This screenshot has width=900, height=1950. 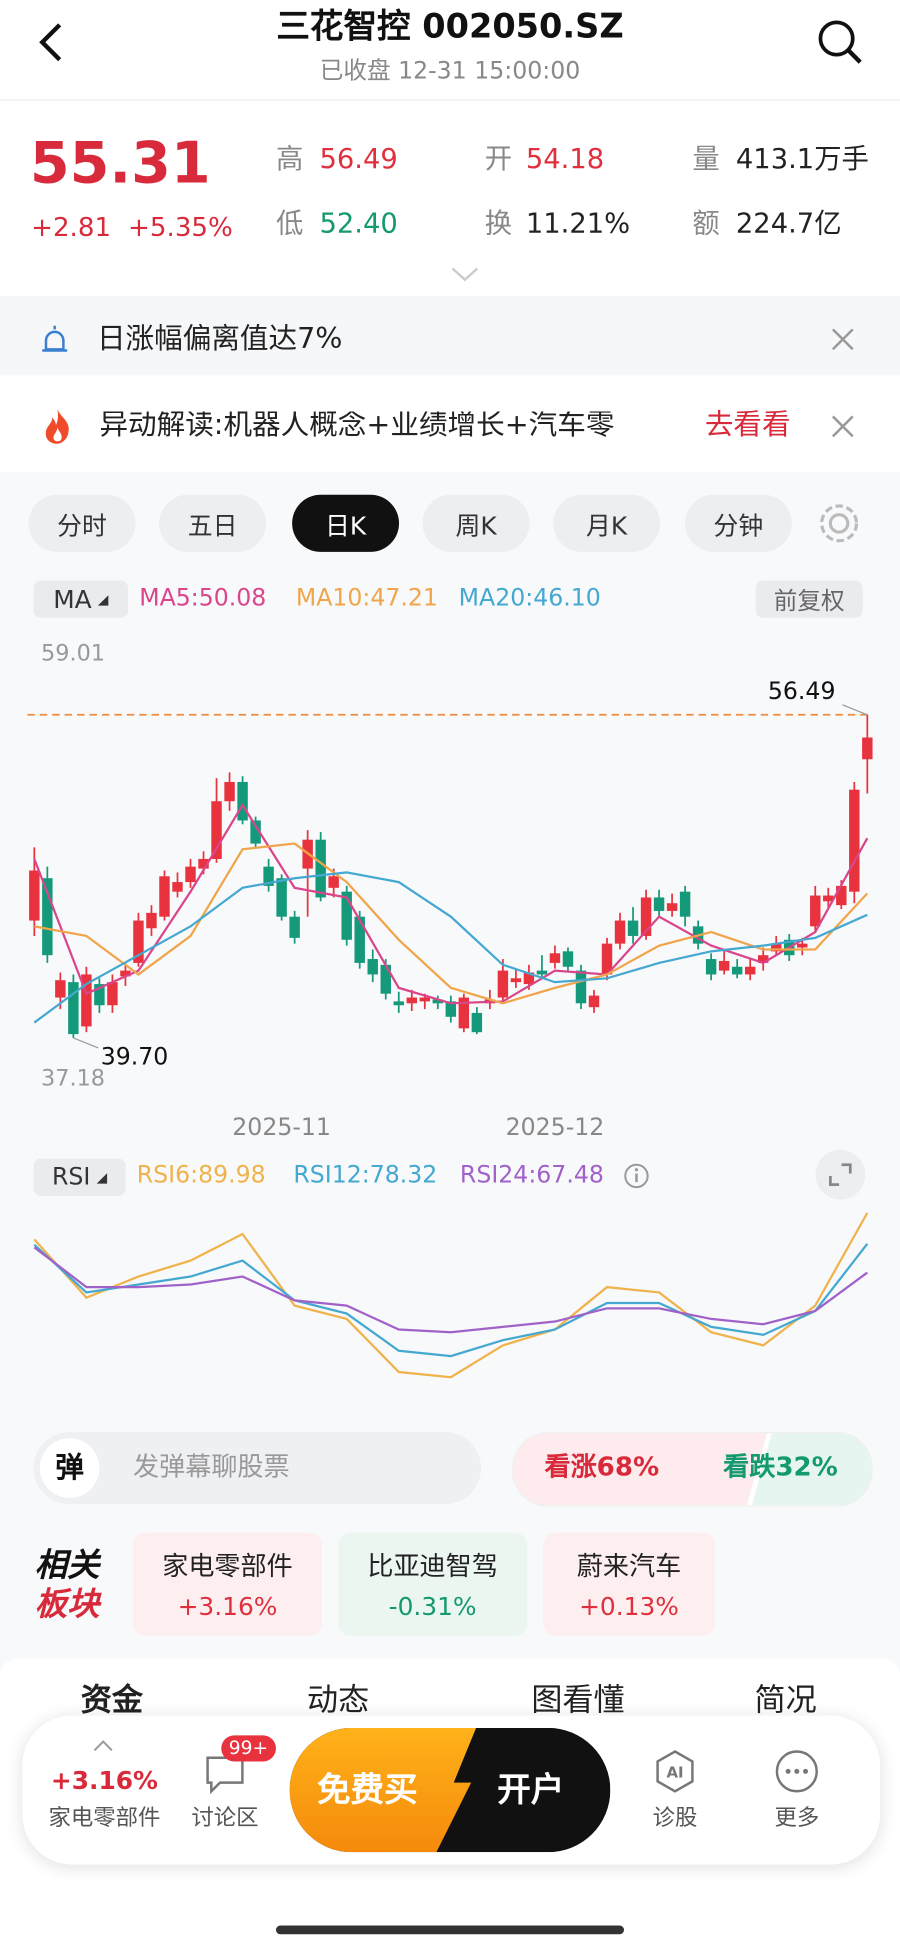 I want to click on sector-name: 家电零部件, so click(x=104, y=1818).